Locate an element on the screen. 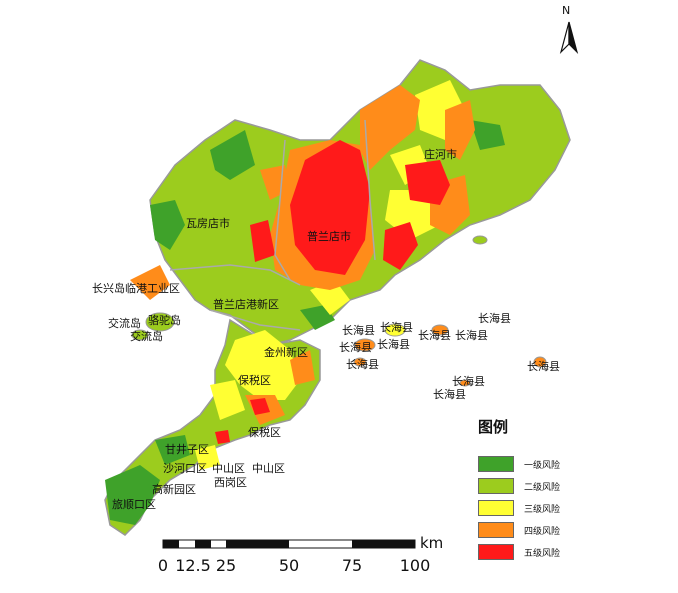 This screenshot has height=593, width=678. place-label: 瓦房店市 is located at coordinates (208, 223).